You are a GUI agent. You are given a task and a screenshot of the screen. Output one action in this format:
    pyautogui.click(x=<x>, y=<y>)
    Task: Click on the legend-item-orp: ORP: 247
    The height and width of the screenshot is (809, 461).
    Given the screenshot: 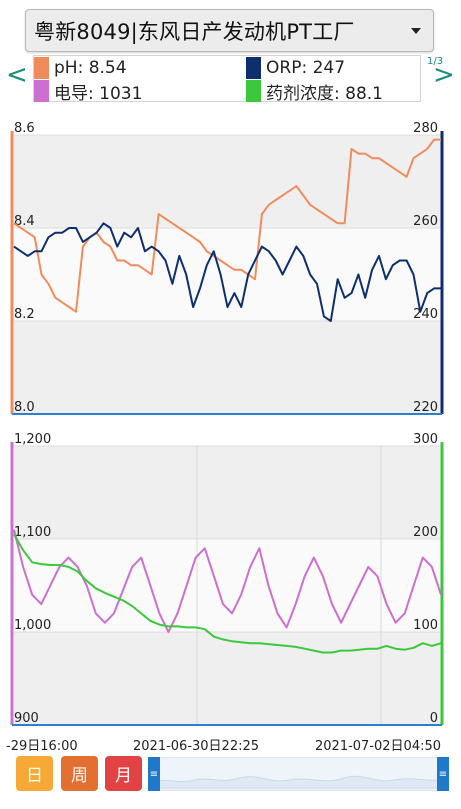 What is the action you would take?
    pyautogui.click(x=295, y=68)
    